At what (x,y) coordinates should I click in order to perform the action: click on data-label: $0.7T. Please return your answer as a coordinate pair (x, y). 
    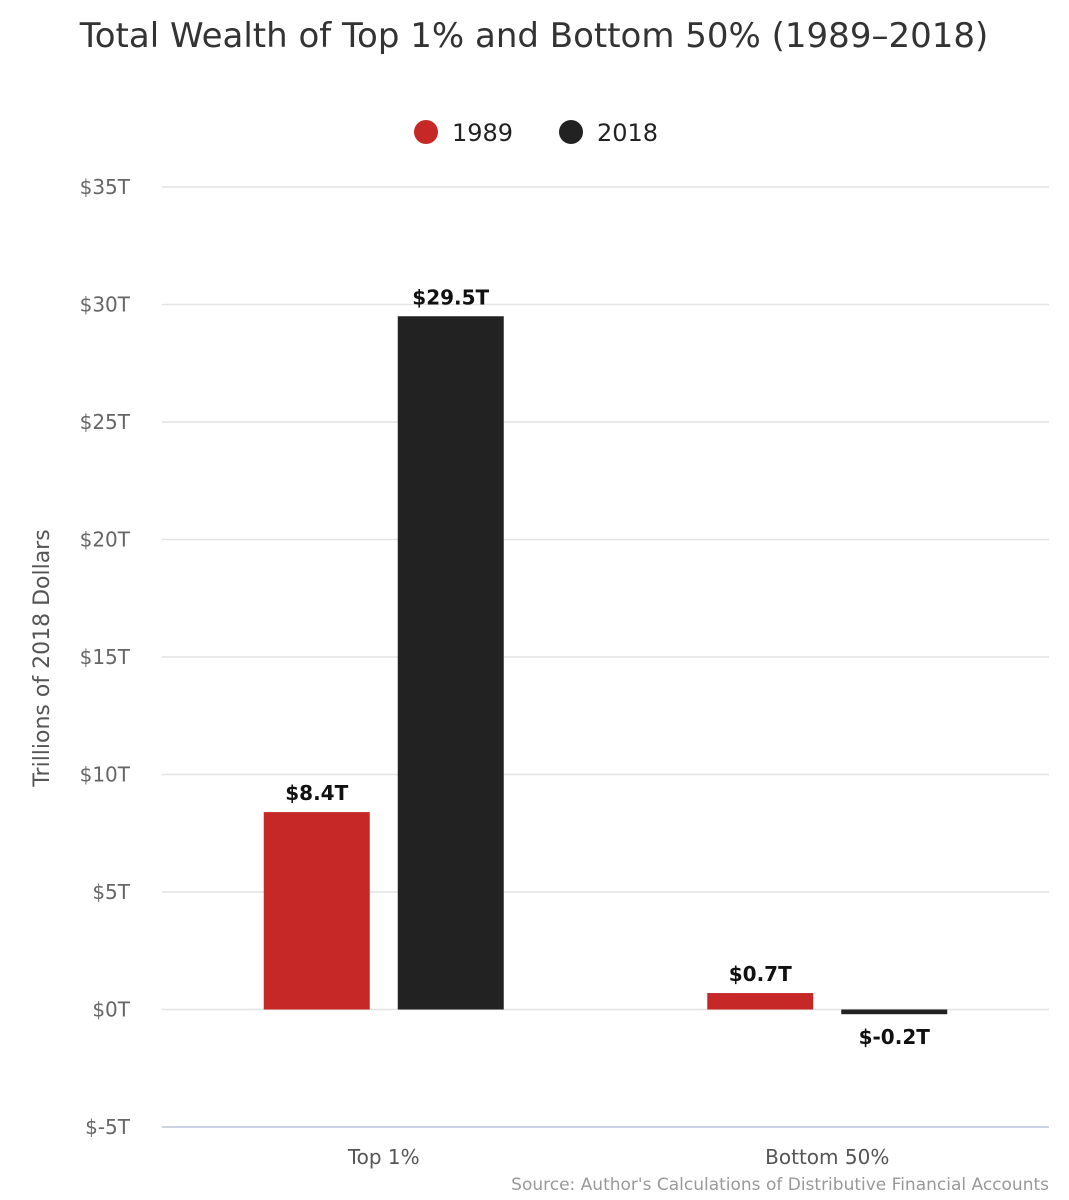
    Looking at the image, I should click on (760, 974).